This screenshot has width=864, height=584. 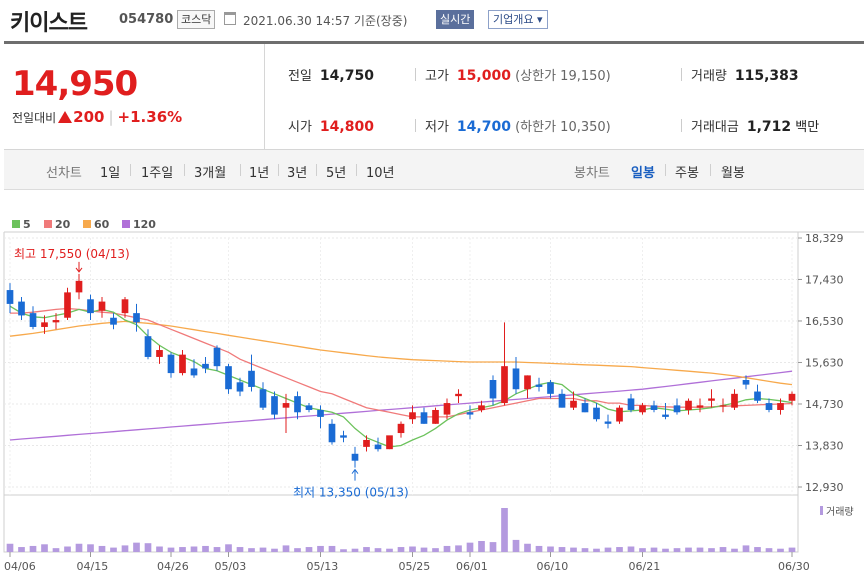 I want to click on period-1y: 1년, so click(x=259, y=173).